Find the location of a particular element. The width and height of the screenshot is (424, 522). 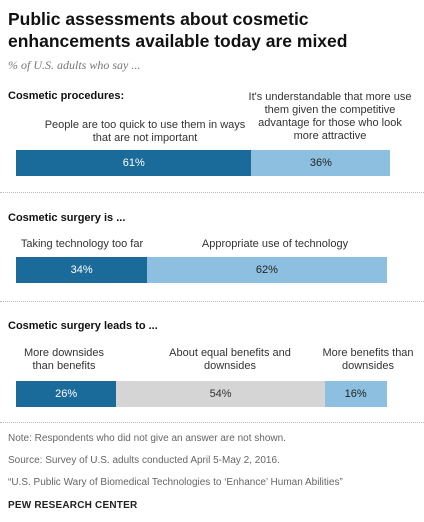

bar-value-label: 16% is located at coordinates (355, 394).